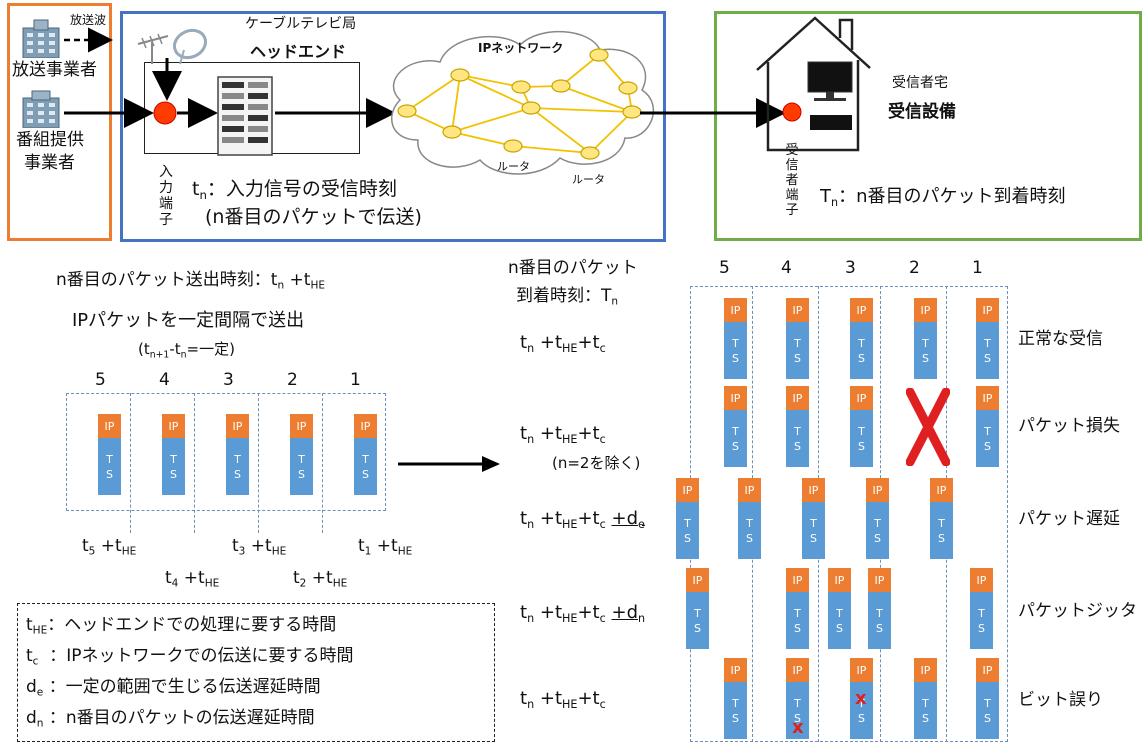  I want to click on formula-delay: tn +tHE+tc +de, so click(582, 519).